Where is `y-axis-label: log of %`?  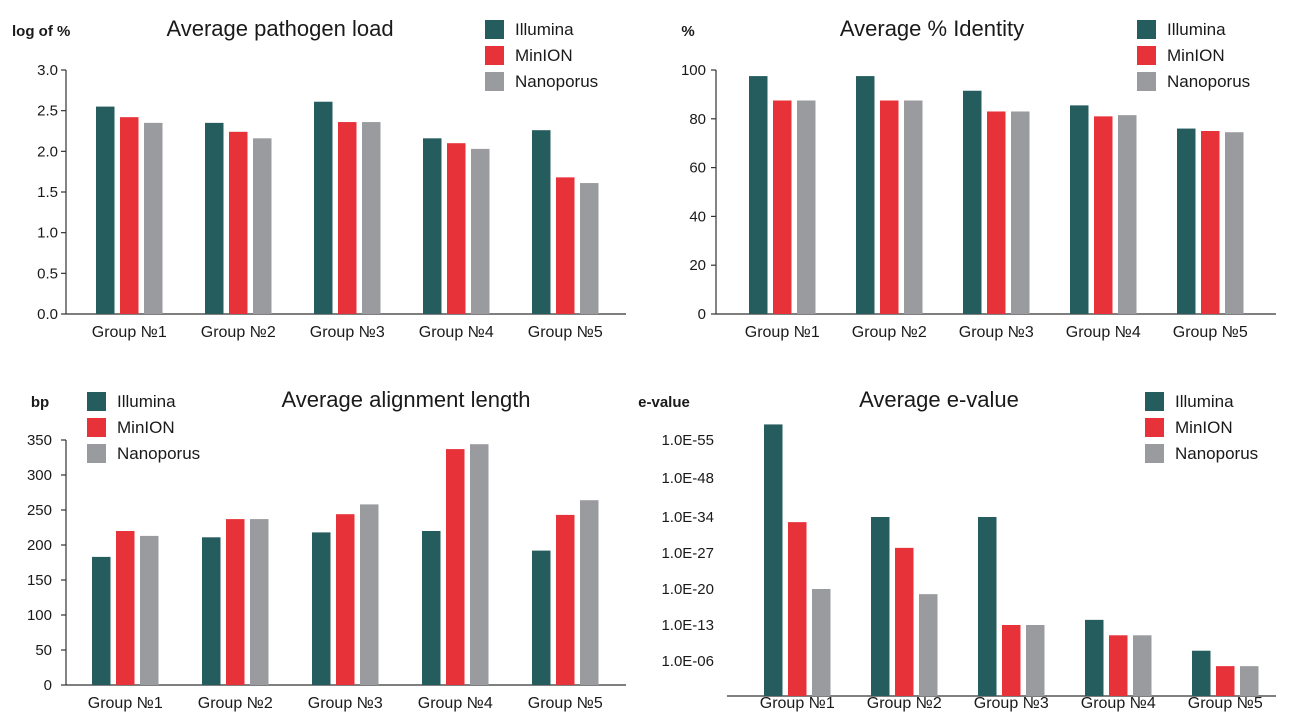 y-axis-label: log of % is located at coordinates (41, 31).